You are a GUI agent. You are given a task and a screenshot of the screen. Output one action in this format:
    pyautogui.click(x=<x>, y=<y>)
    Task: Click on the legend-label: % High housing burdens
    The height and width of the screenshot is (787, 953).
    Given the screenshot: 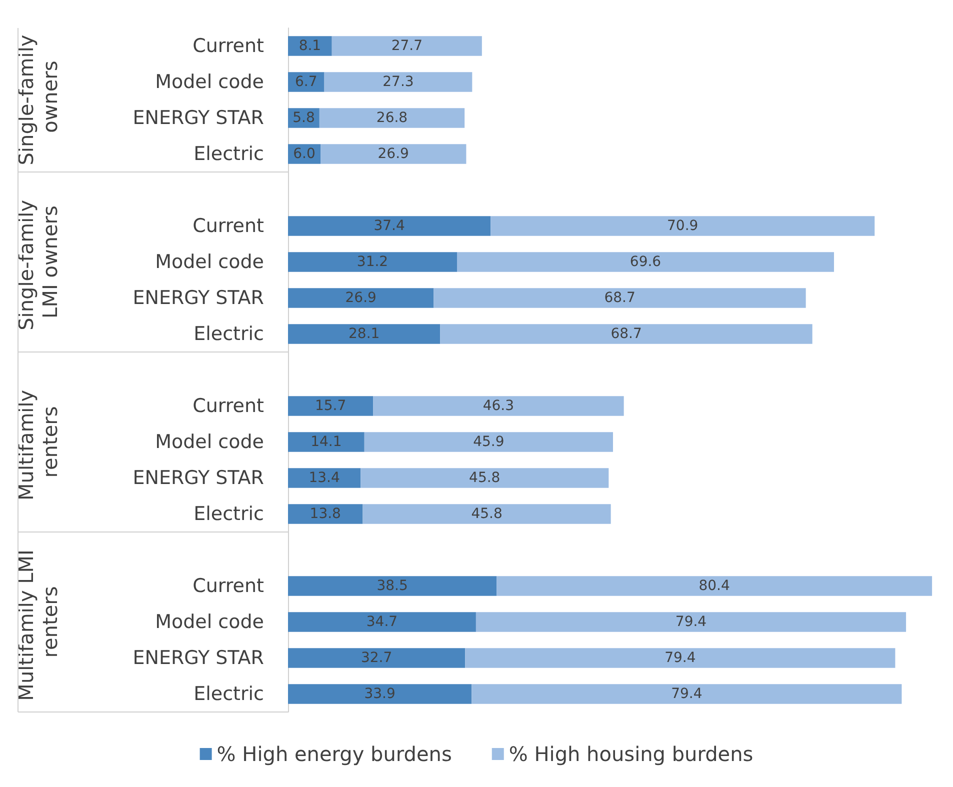 What is the action you would take?
    pyautogui.click(x=631, y=754)
    